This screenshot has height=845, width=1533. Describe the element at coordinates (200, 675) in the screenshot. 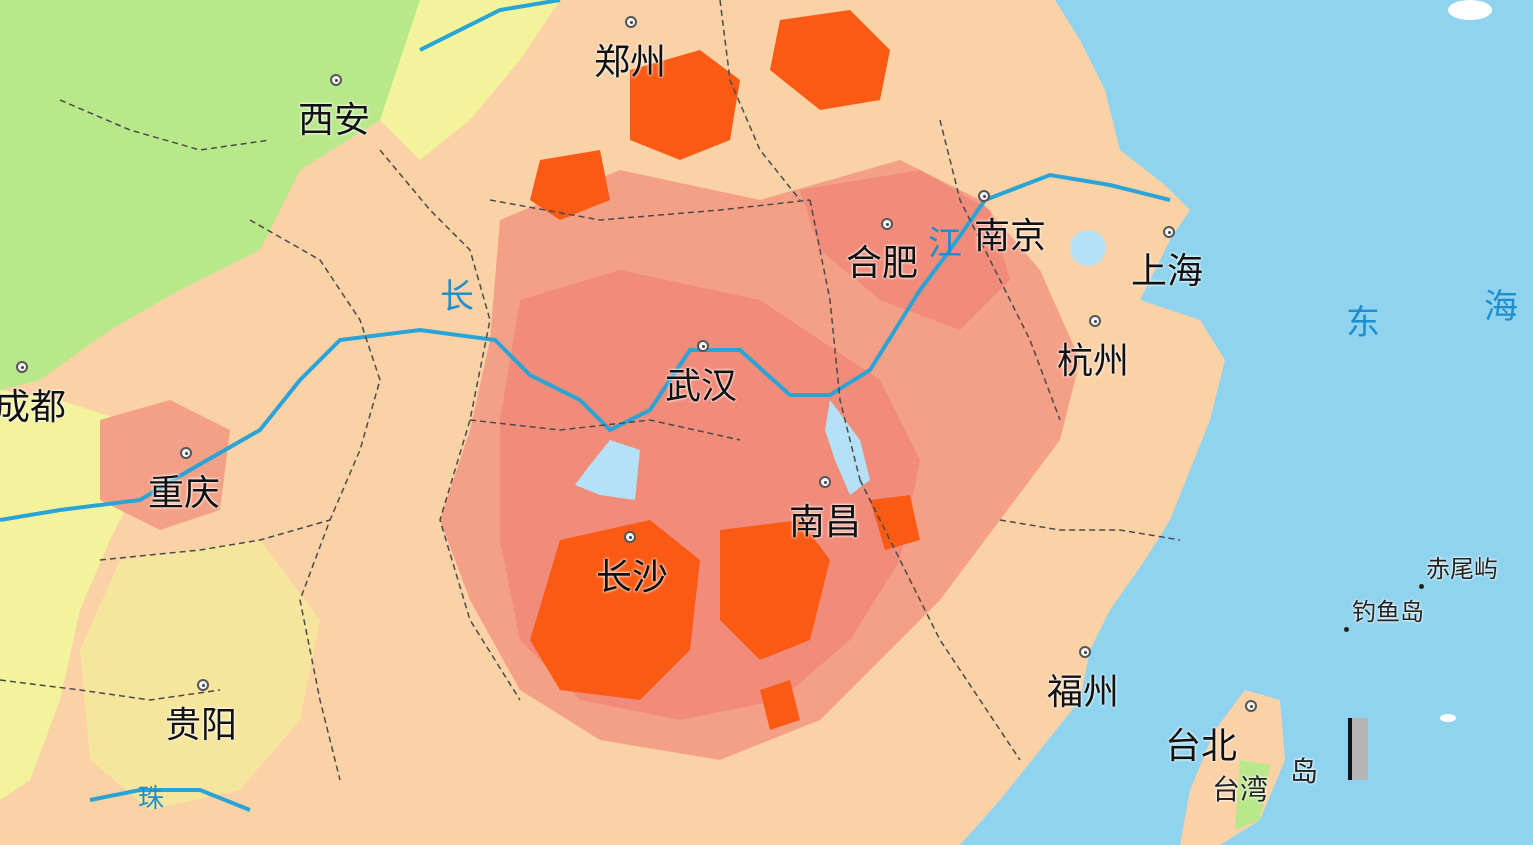

I see `southwest-yellow` at that location.